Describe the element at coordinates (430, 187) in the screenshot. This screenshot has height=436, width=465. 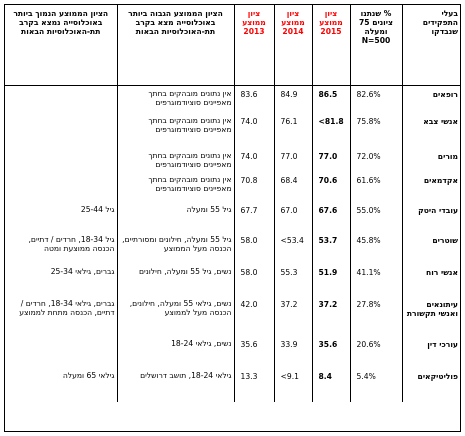
I see `row-category: אקדמאים` at that location.